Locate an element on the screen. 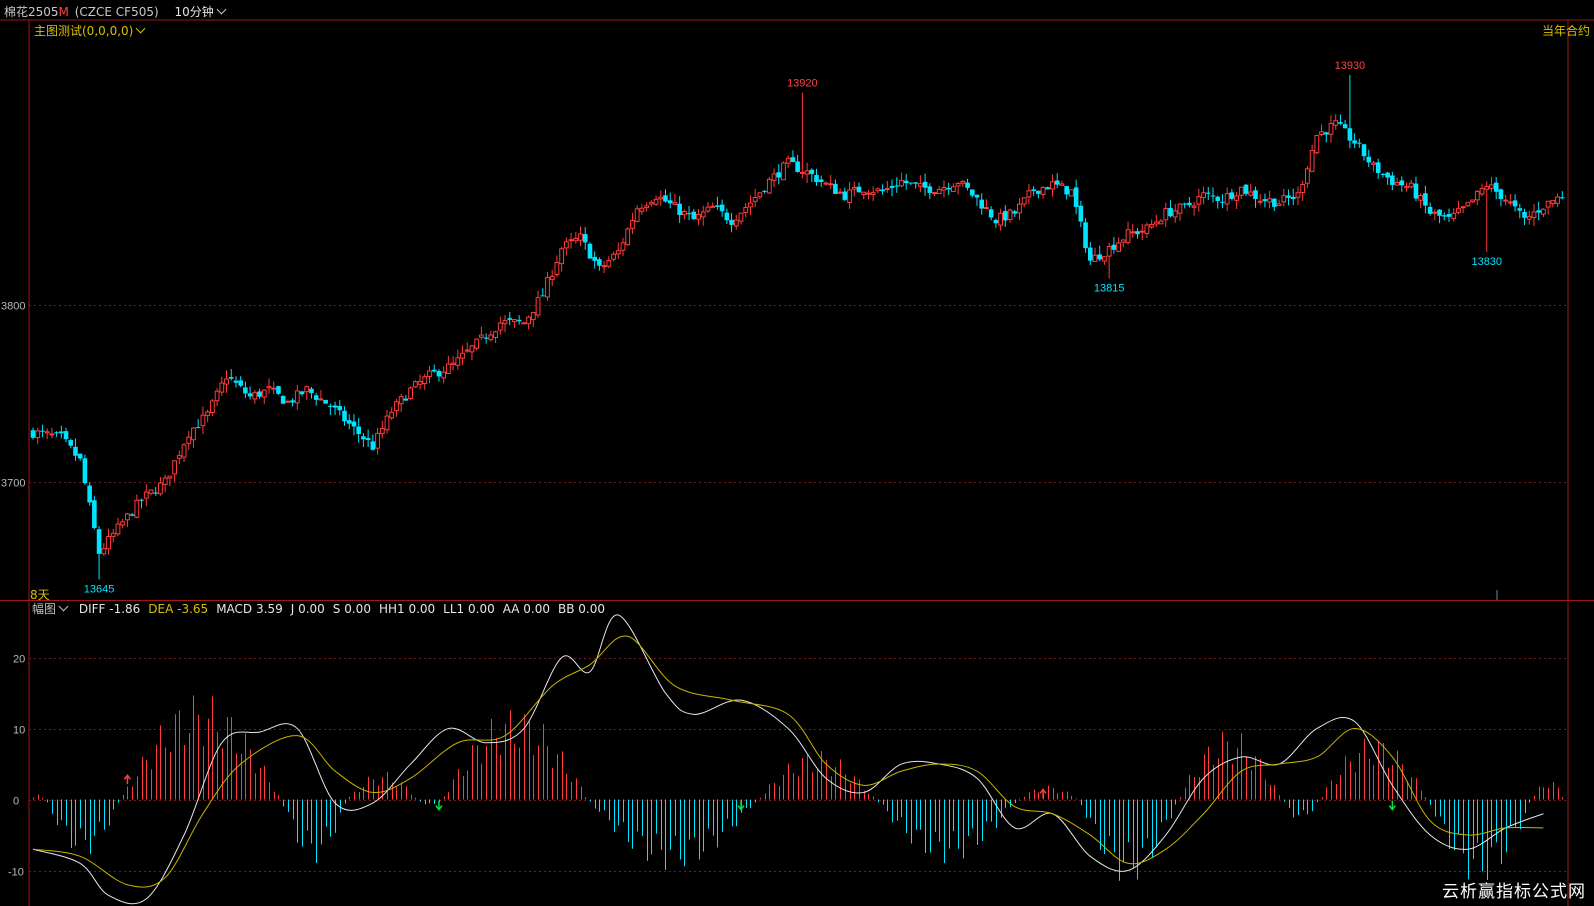 Image resolution: width=1594 pixels, height=906 pixels. y-tick-label: -10 is located at coordinates (16, 873).